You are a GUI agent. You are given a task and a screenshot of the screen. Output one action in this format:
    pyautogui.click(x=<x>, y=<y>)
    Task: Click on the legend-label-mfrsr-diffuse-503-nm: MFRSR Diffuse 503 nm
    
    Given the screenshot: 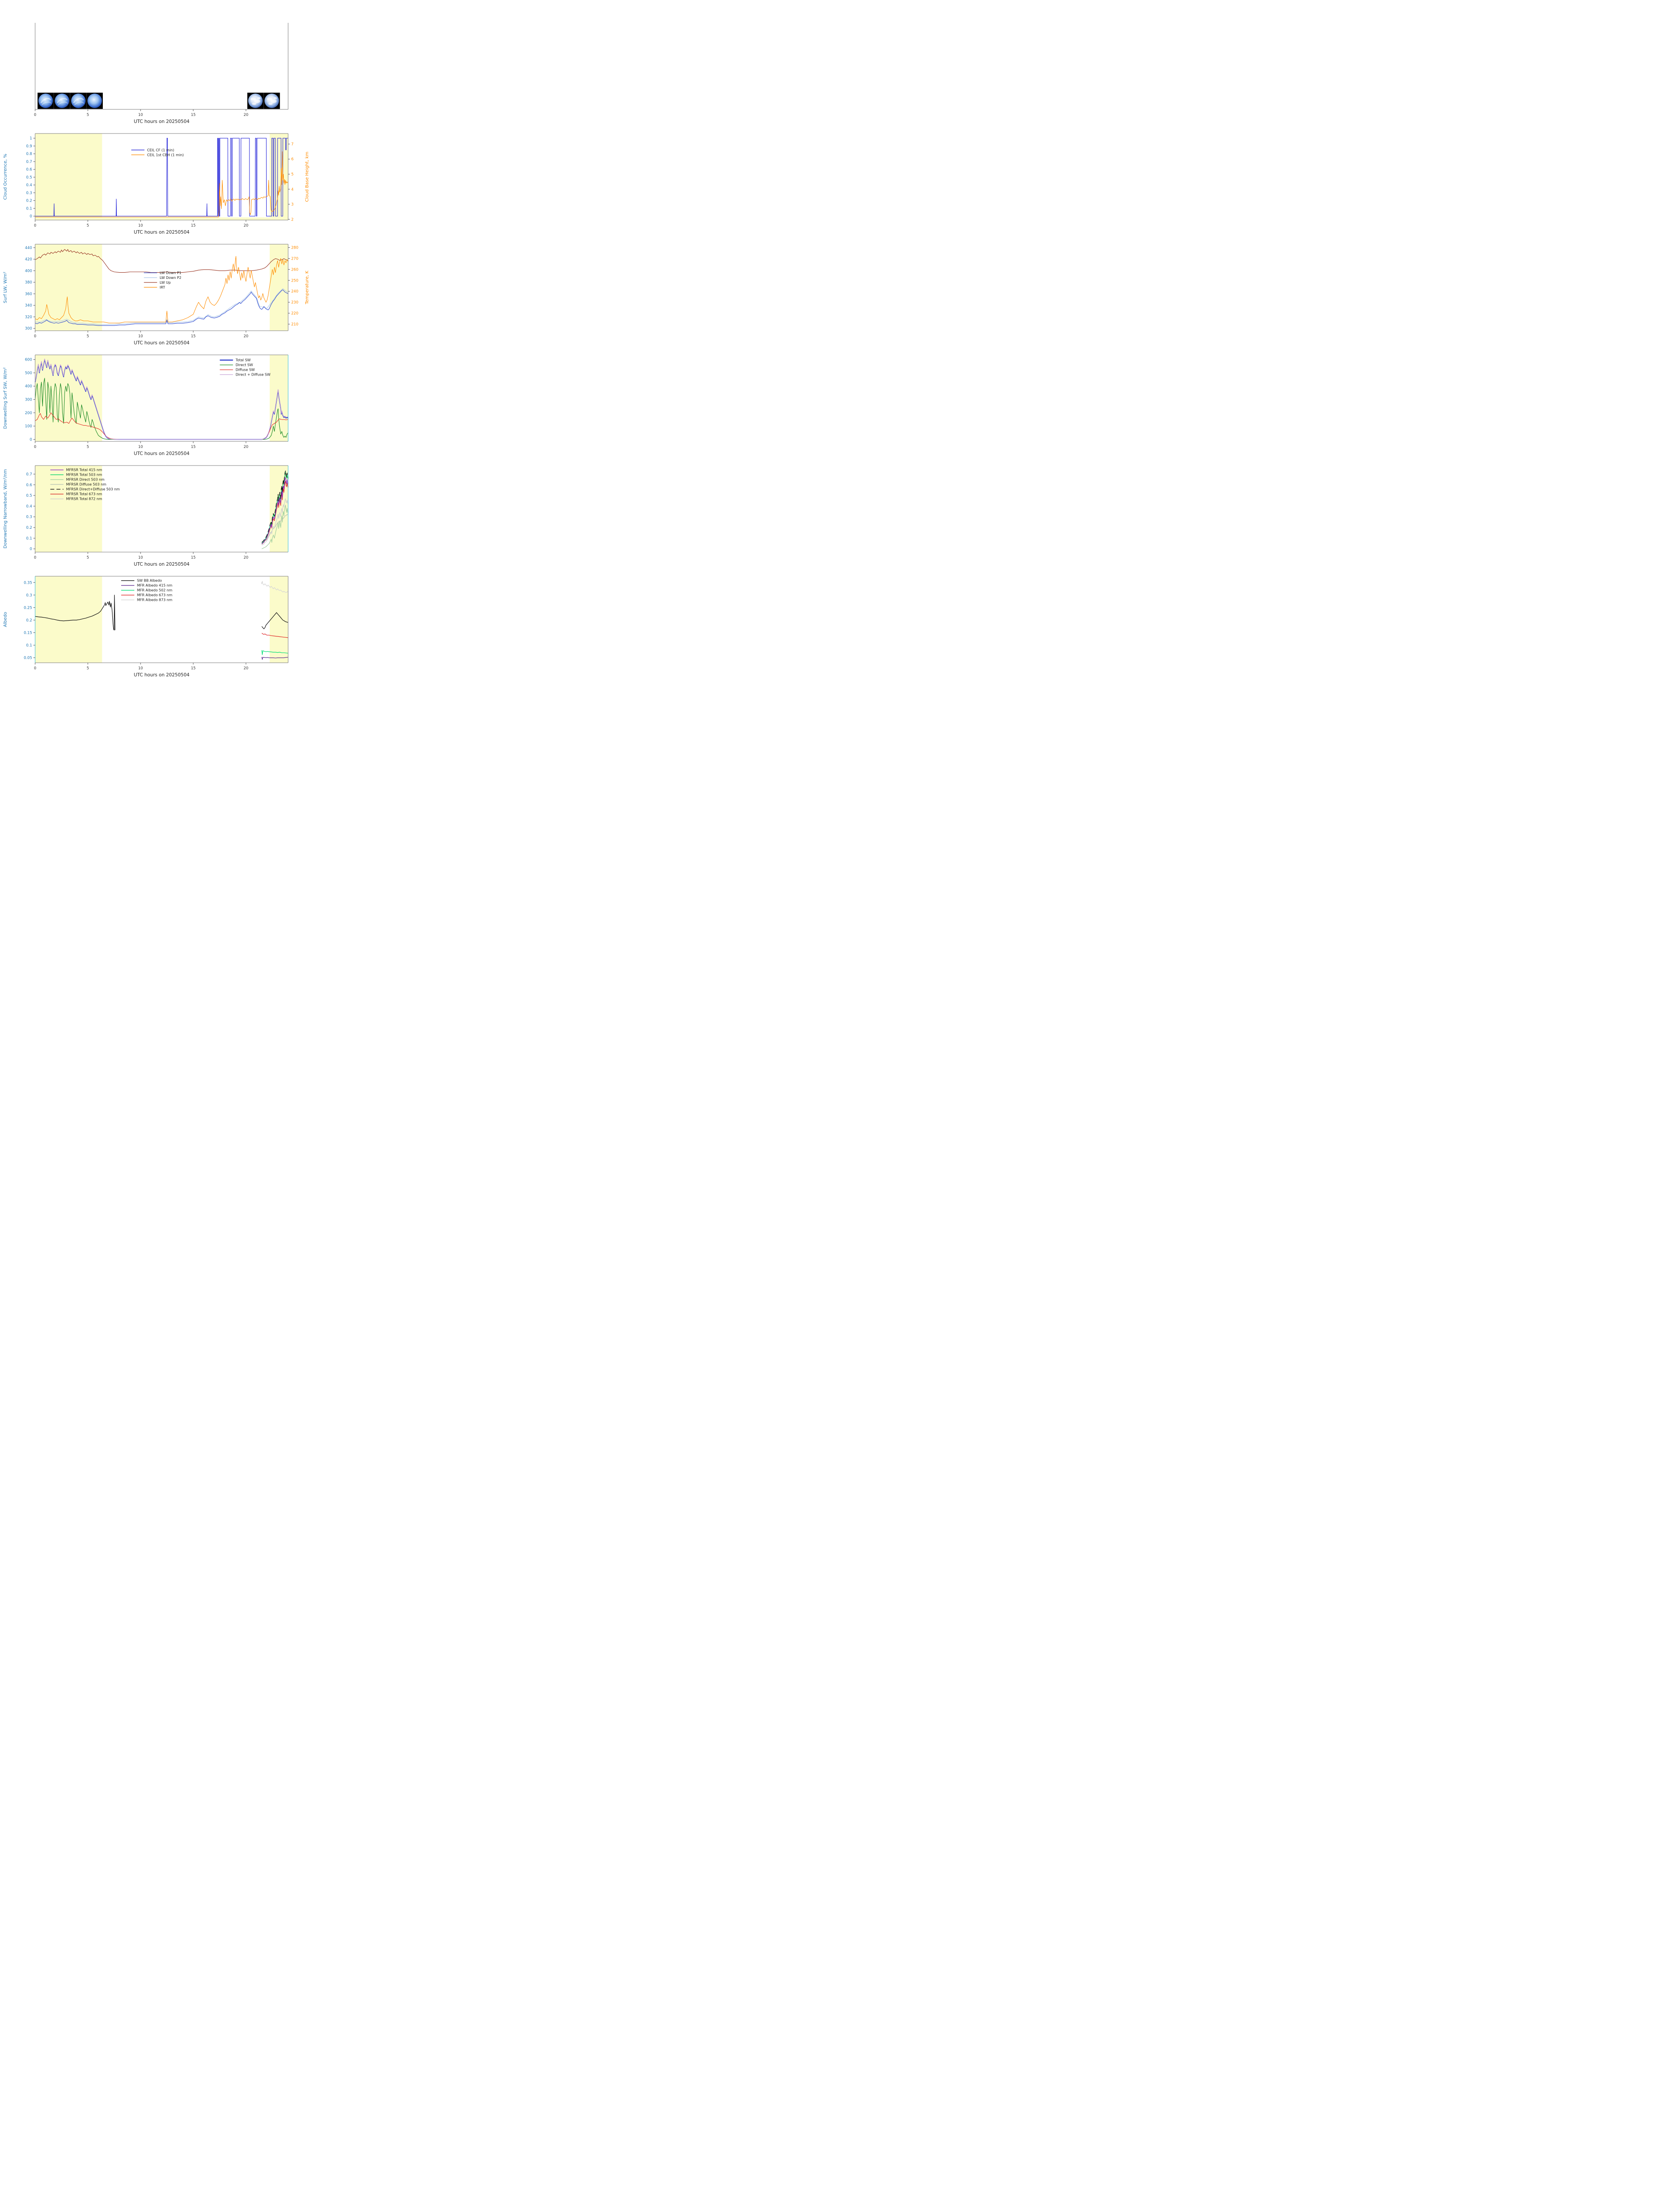 What is the action you would take?
    pyautogui.click(x=87, y=485)
    